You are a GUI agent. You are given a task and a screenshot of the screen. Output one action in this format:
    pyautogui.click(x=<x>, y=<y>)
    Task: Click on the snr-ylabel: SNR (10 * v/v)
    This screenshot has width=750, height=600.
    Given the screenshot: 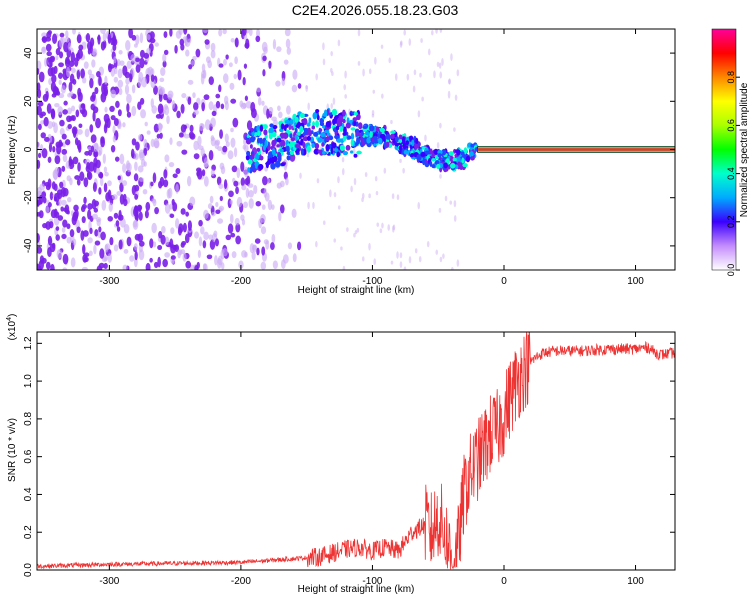 What is the action you would take?
    pyautogui.click(x=12, y=450)
    